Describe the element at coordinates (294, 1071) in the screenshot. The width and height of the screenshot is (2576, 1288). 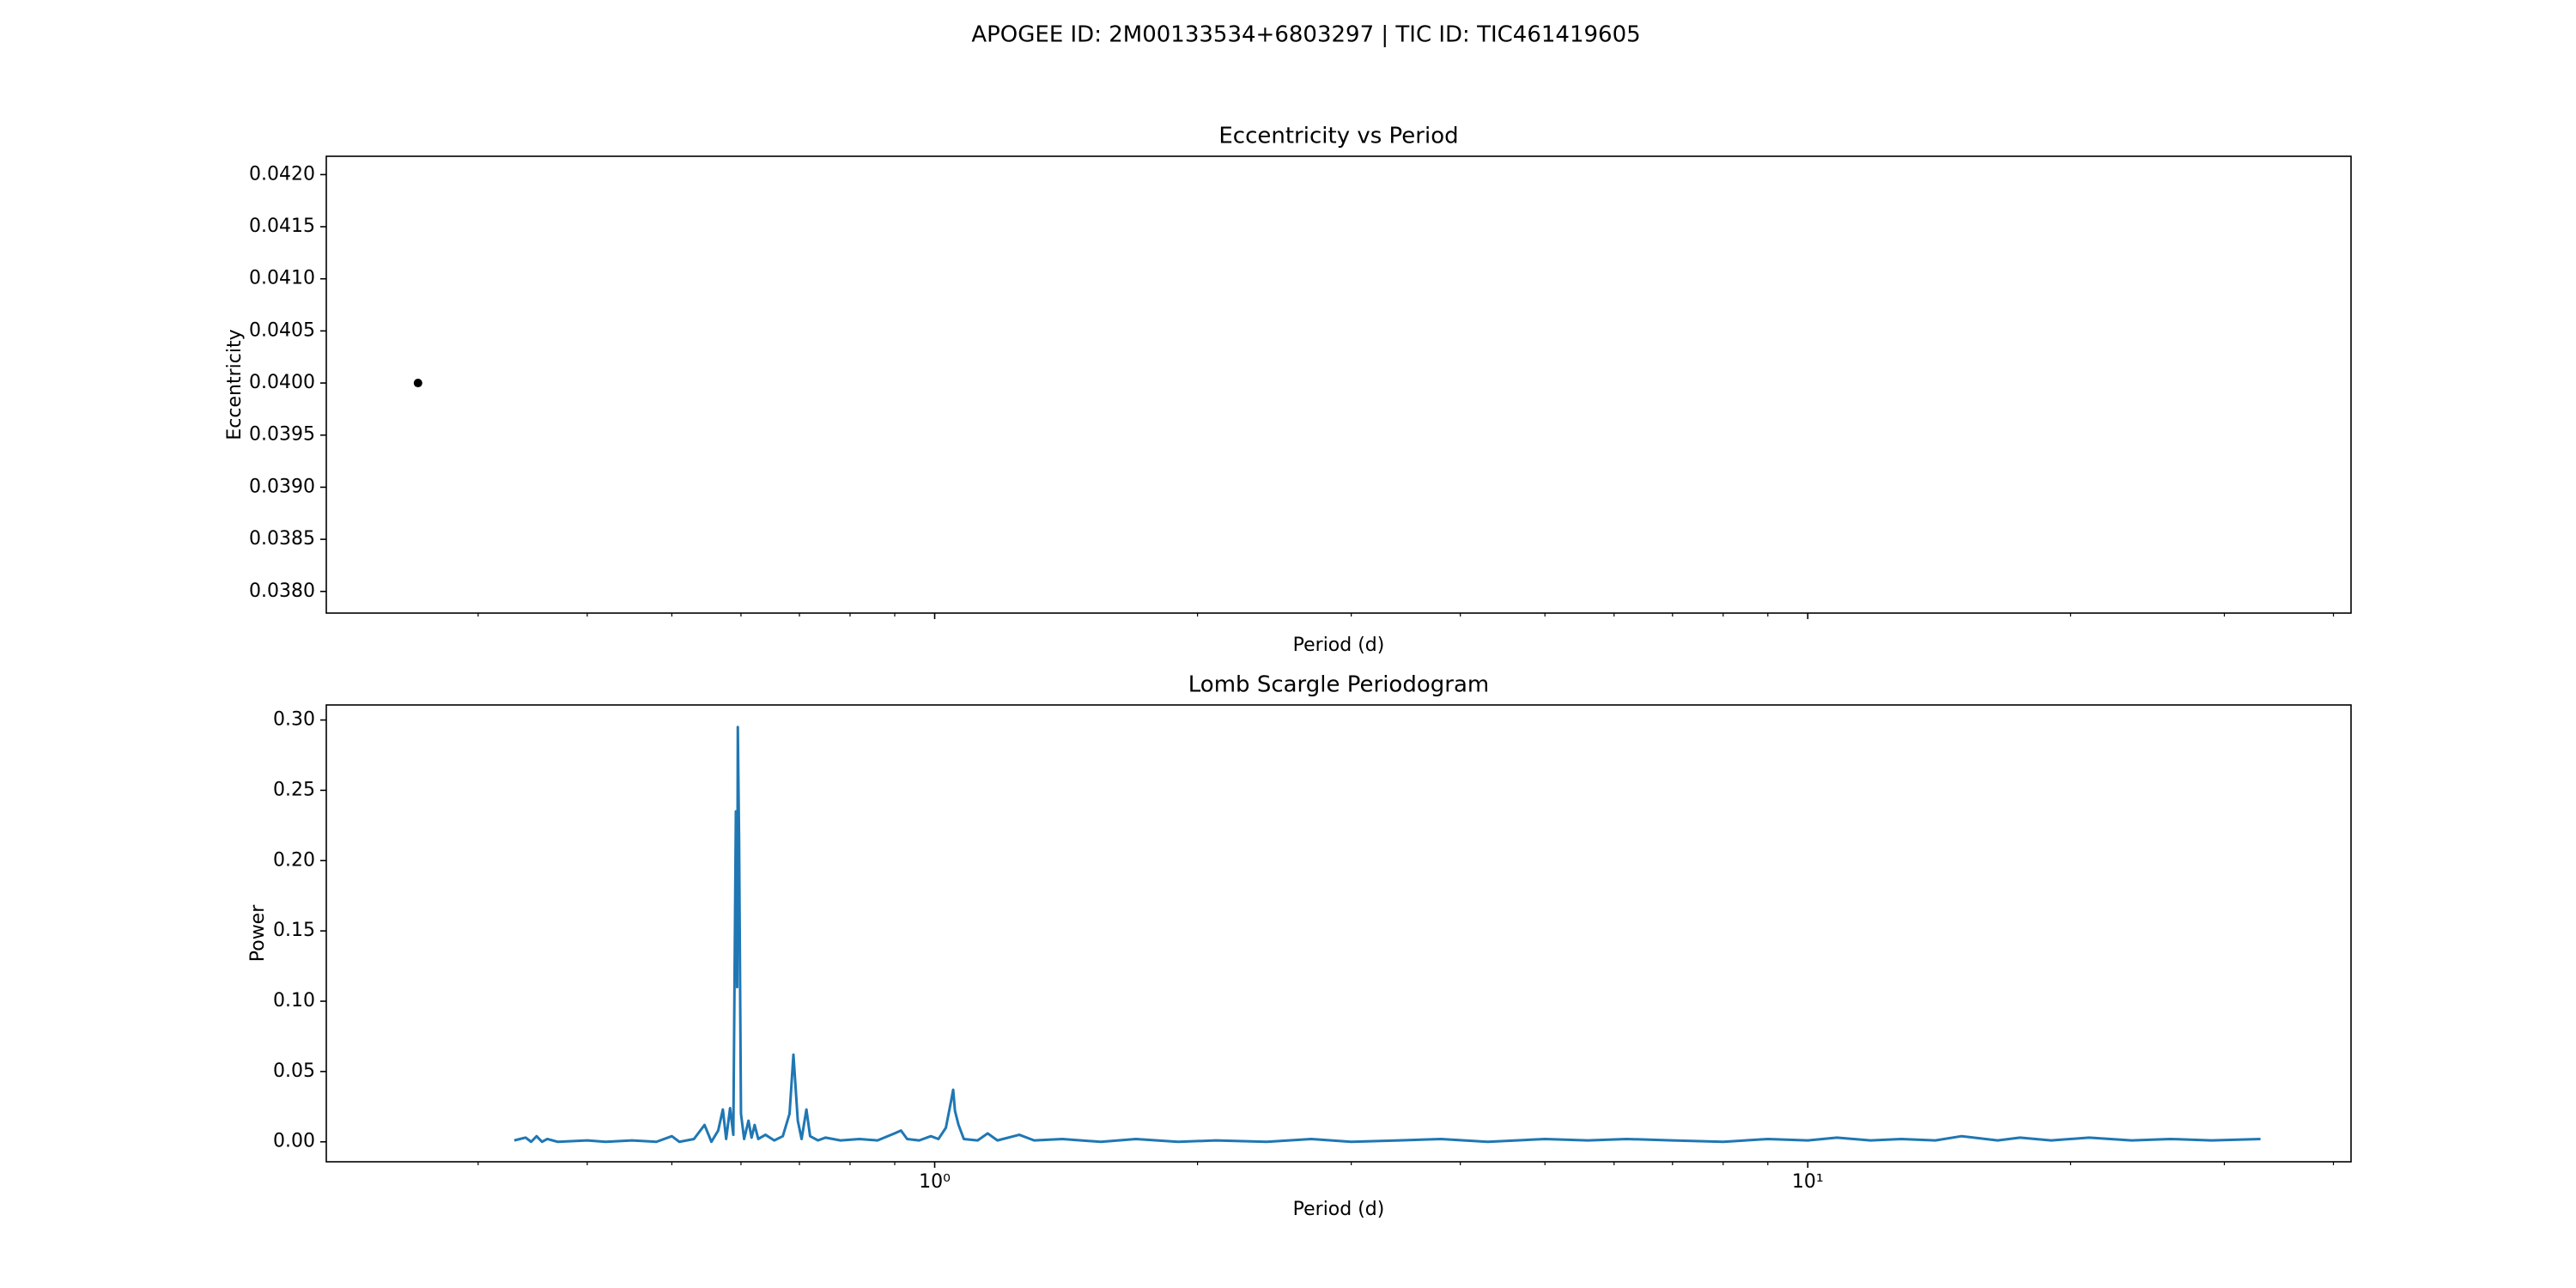
I see `y-tick-label: 0.05` at that location.